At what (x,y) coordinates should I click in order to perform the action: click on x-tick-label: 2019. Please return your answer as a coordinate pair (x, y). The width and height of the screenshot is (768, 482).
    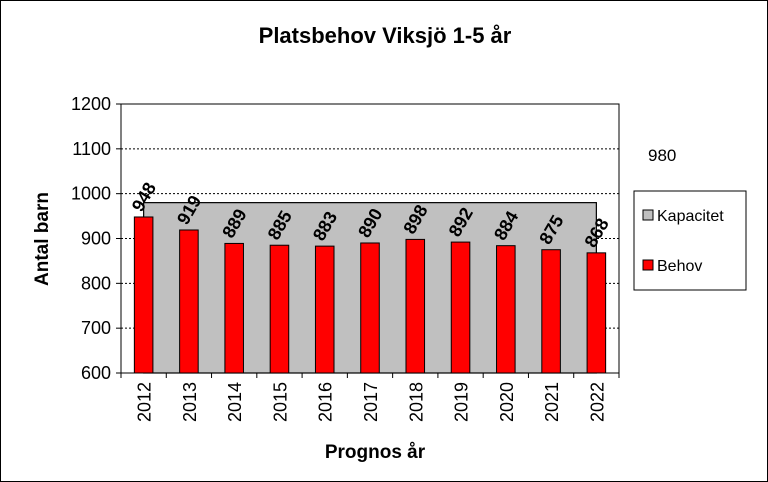
    Looking at the image, I should click on (462, 402).